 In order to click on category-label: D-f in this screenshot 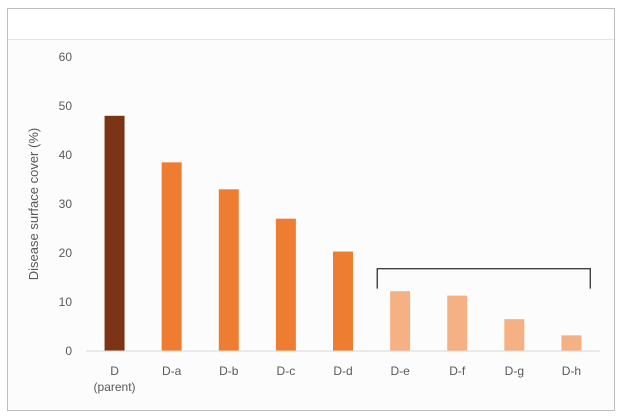, I will do `click(457, 371)`.